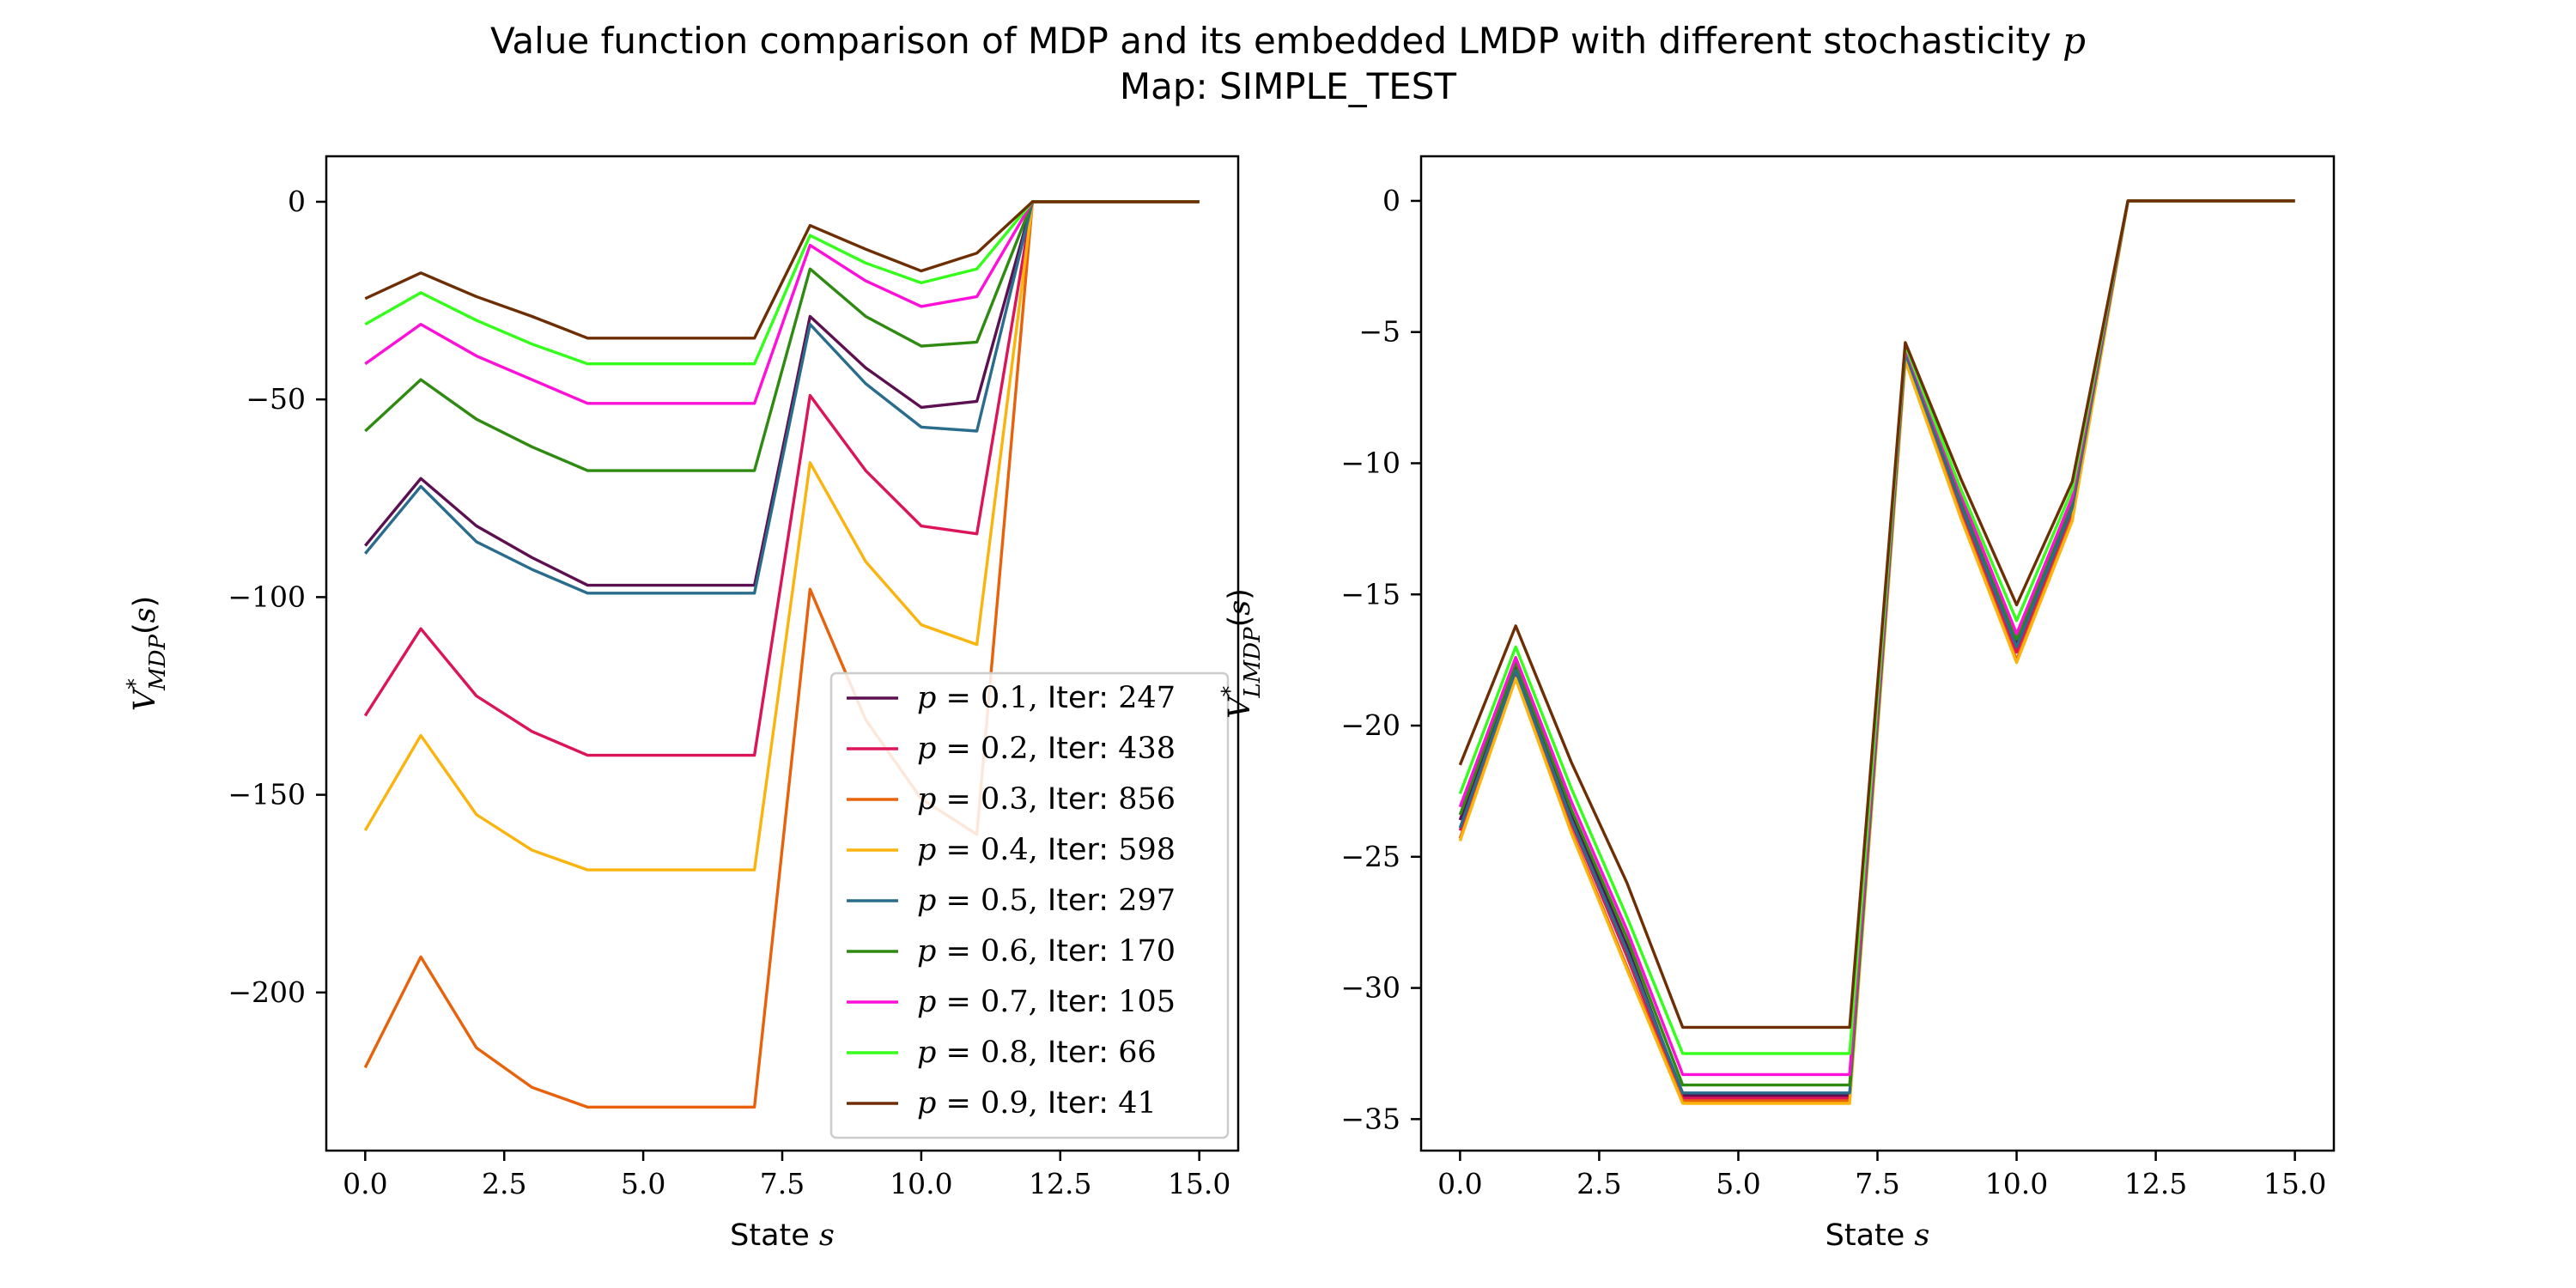  Describe the element at coordinates (1877, 1184) in the screenshot. I see `chart-2-x-tick-label: 7.5` at that location.